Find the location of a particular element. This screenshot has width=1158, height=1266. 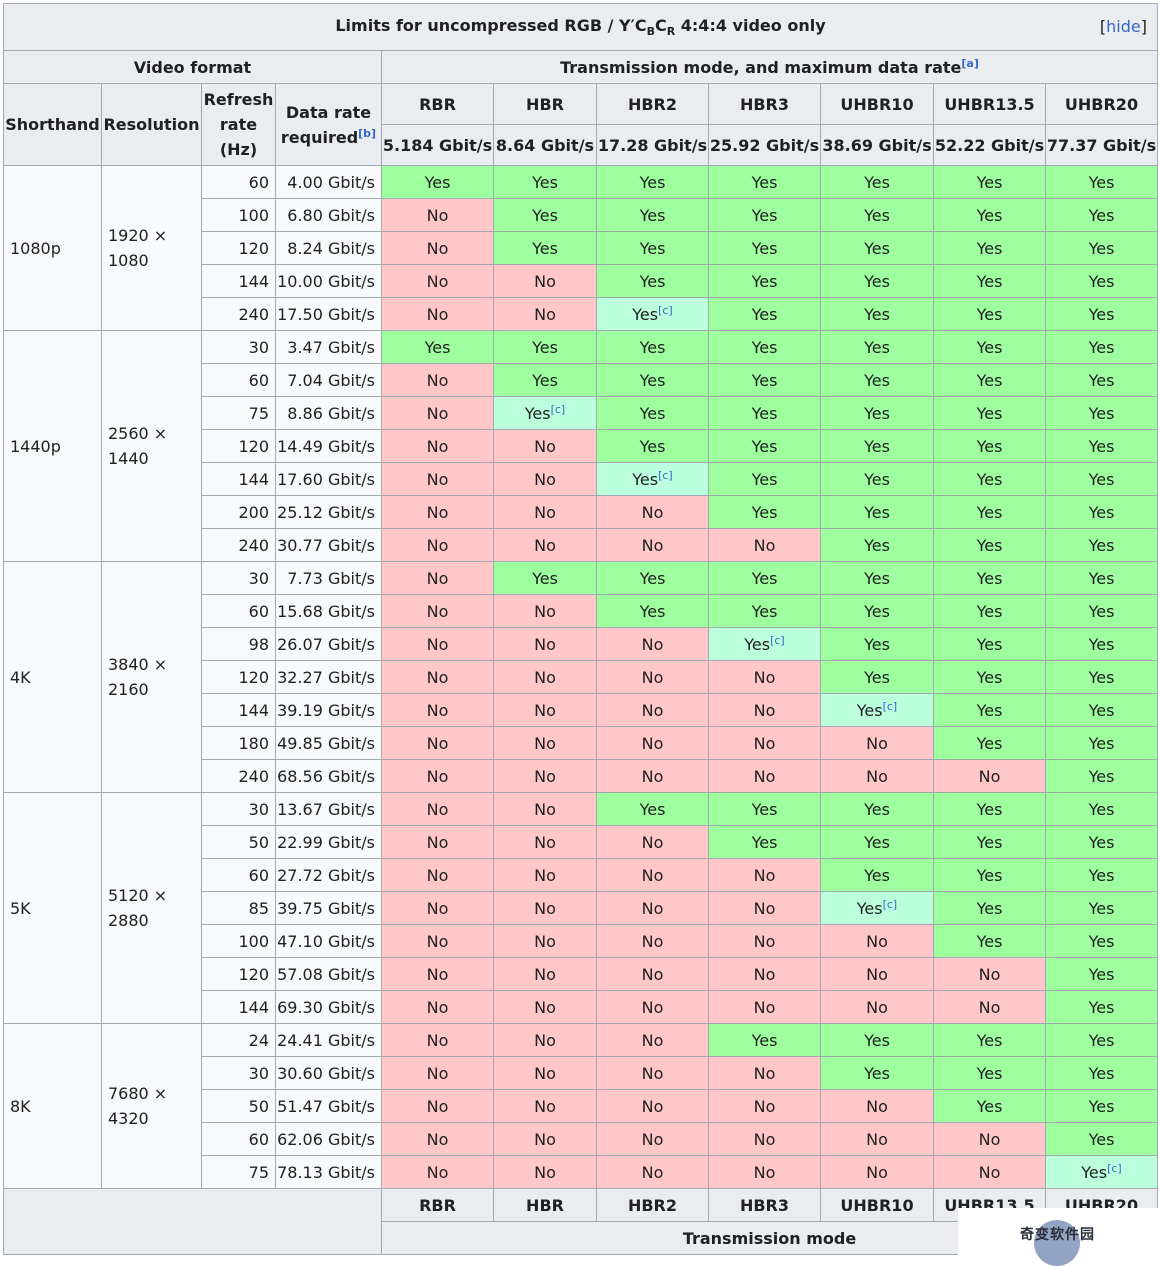

data-rate-cell: 25.12 Gbit/s is located at coordinates (328, 512).